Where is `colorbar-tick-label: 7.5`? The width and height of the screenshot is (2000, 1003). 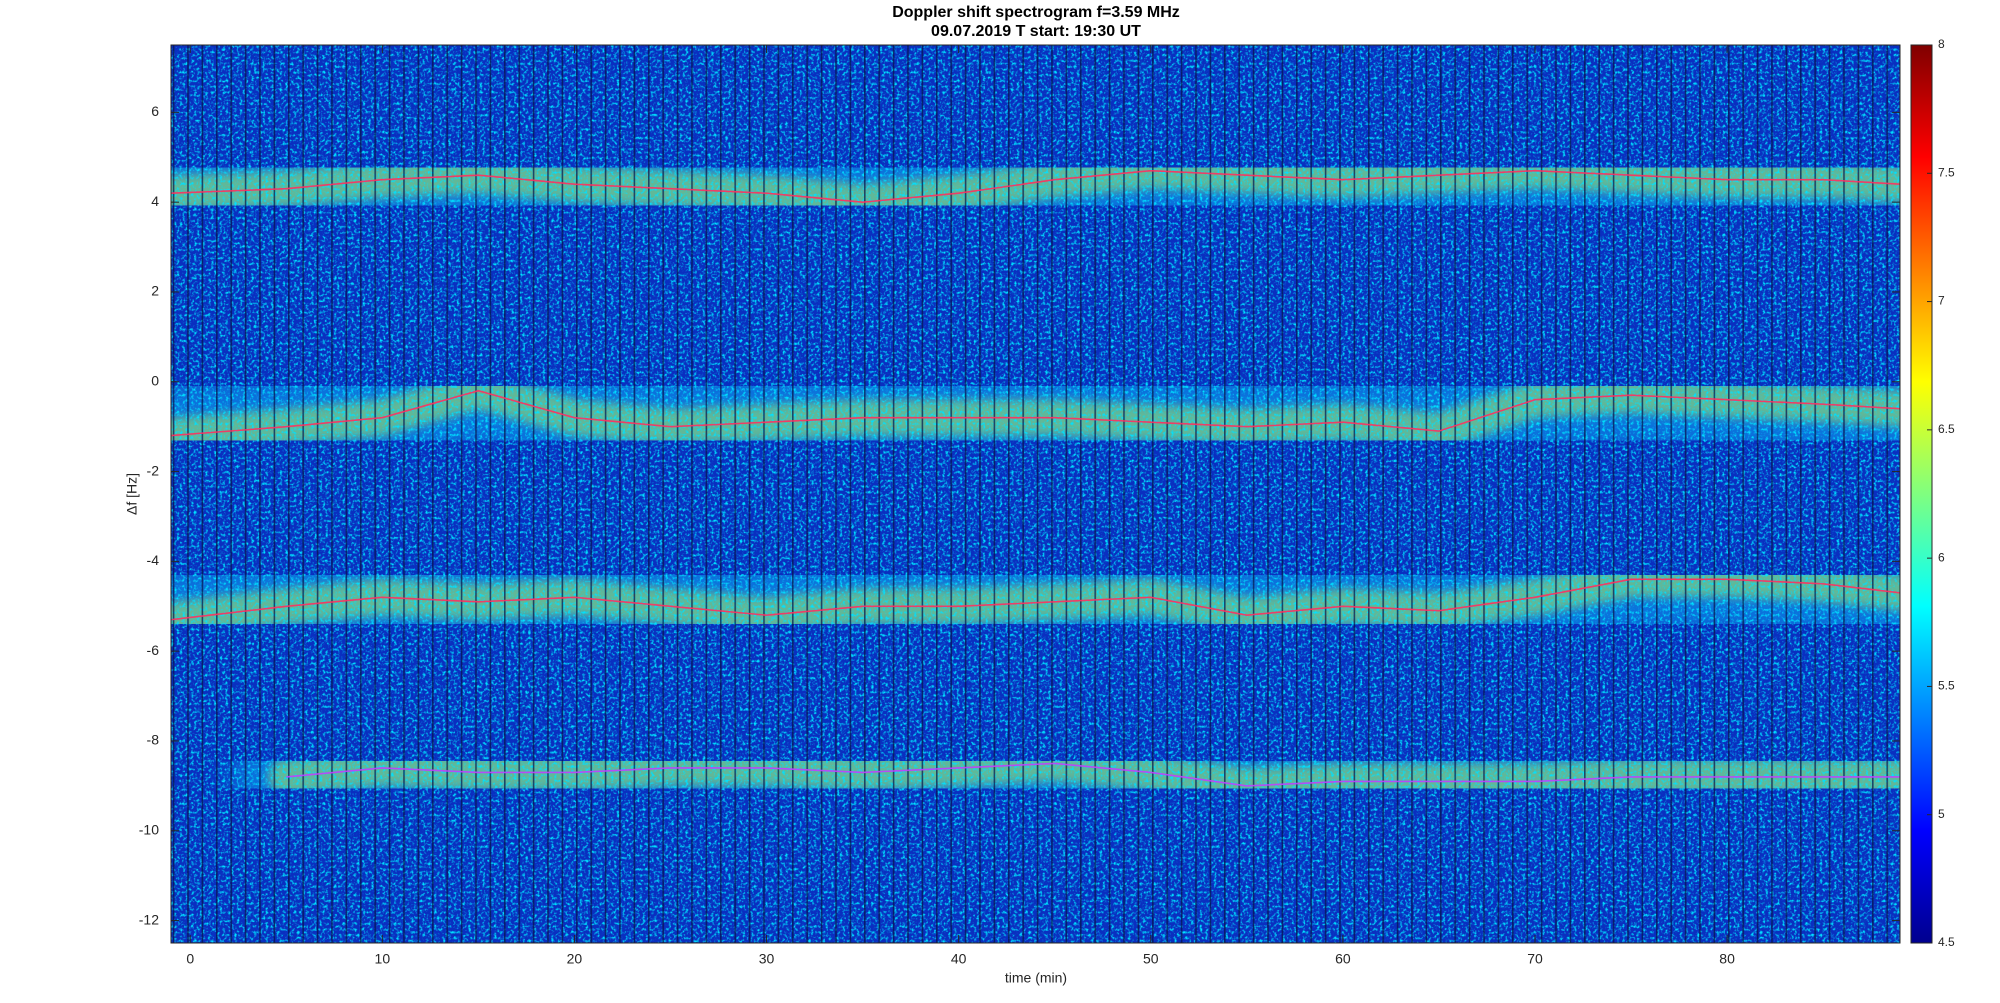
colorbar-tick-label: 7.5 is located at coordinates (1946, 172).